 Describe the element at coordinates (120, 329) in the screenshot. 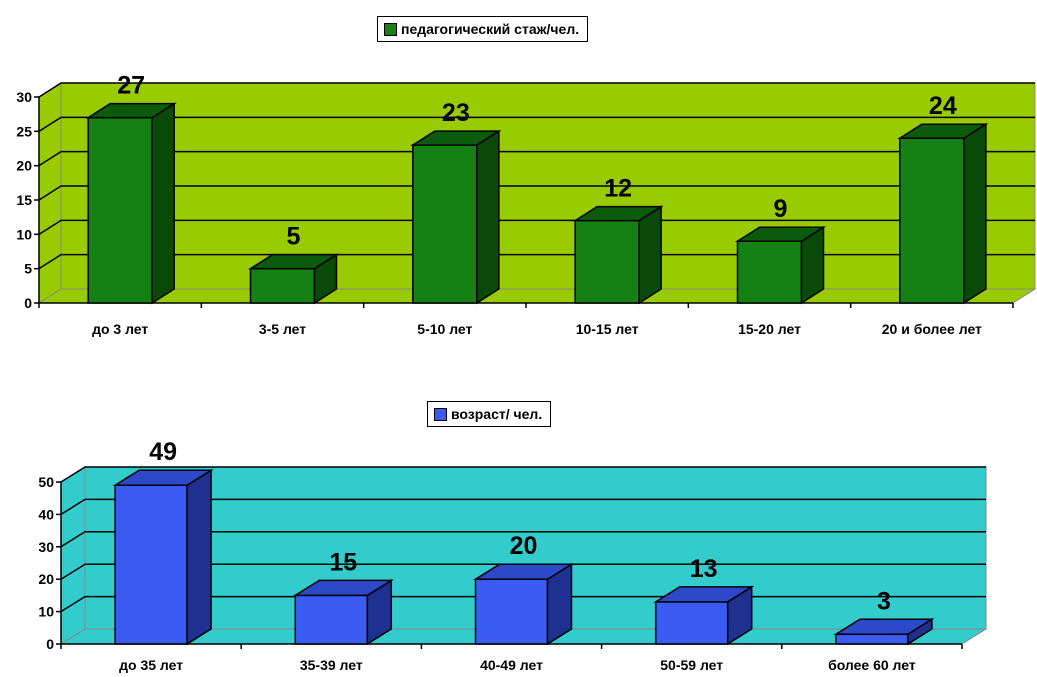

I see `x-tick-label: до 3 лет` at that location.